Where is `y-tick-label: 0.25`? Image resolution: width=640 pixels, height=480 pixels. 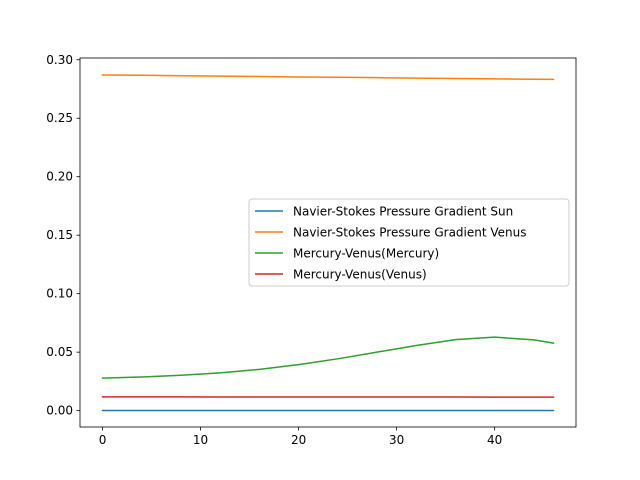 y-tick-label: 0.25 is located at coordinates (59, 118).